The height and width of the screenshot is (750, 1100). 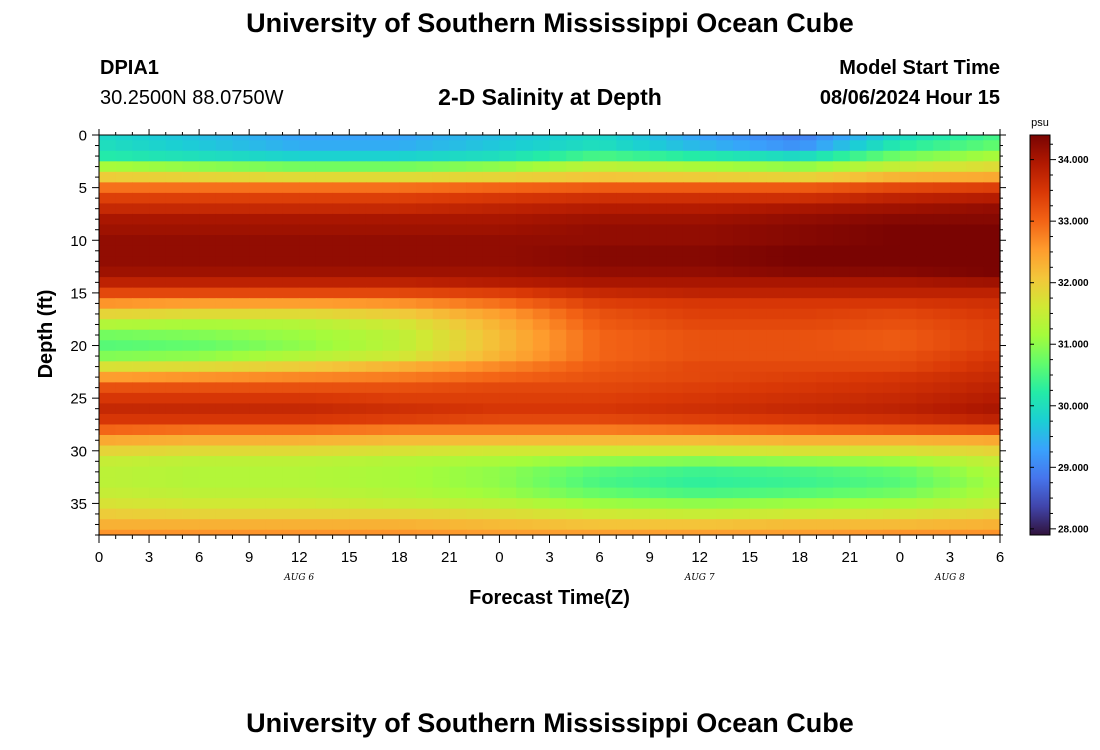 I want to click on x-tick-label: 12, so click(x=699, y=557).